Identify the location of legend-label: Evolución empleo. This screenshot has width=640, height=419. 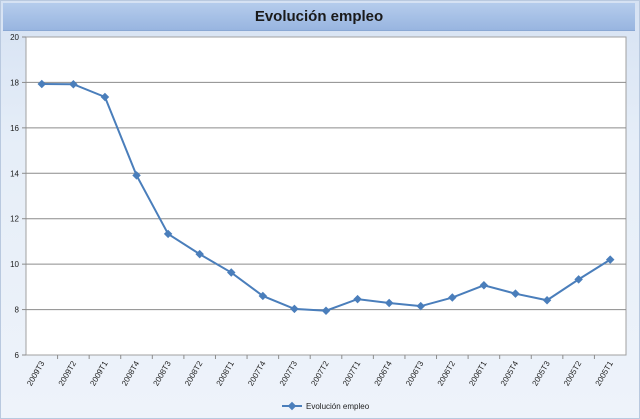
(338, 406).